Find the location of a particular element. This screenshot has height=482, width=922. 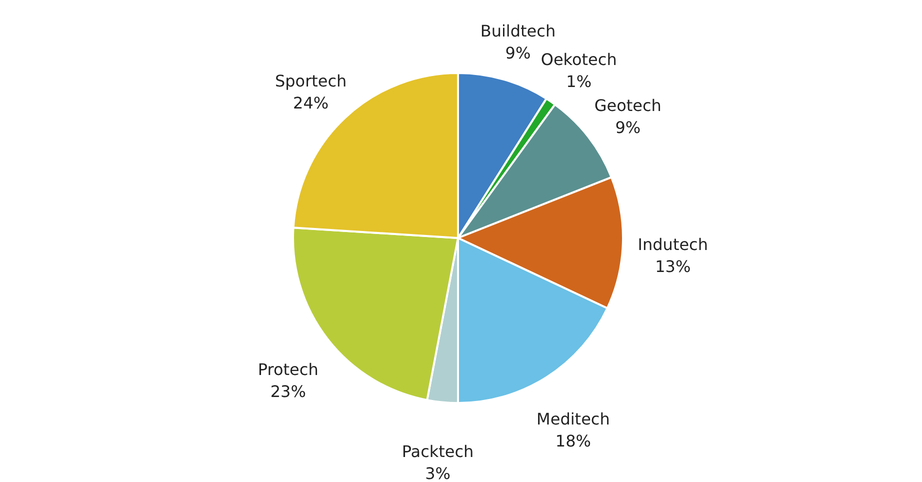

slice-label: Protech is located at coordinates (288, 369).